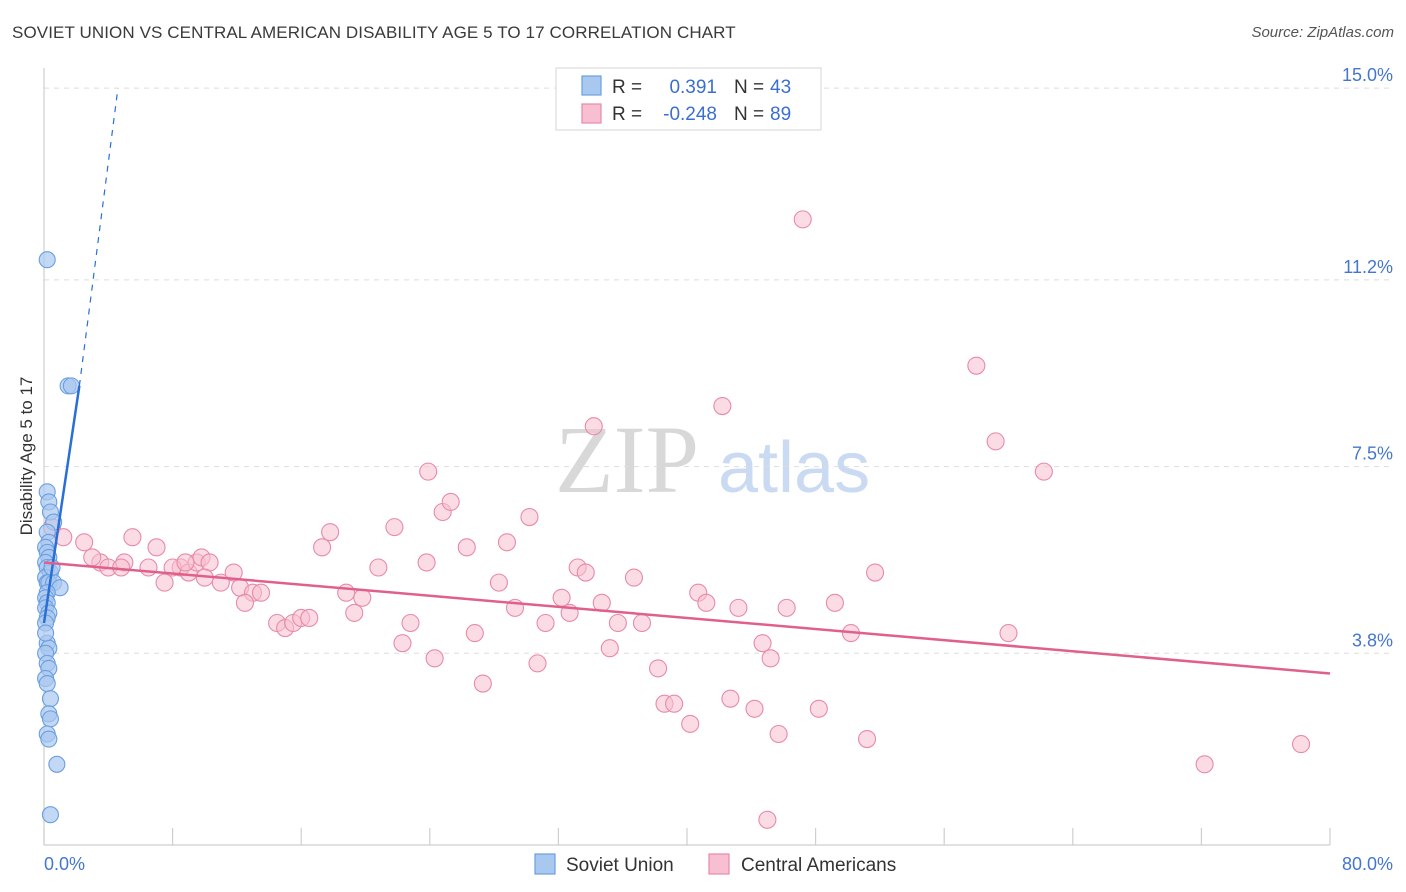  I want to click on legend-bottom-swatch-central, so click(719, 864).